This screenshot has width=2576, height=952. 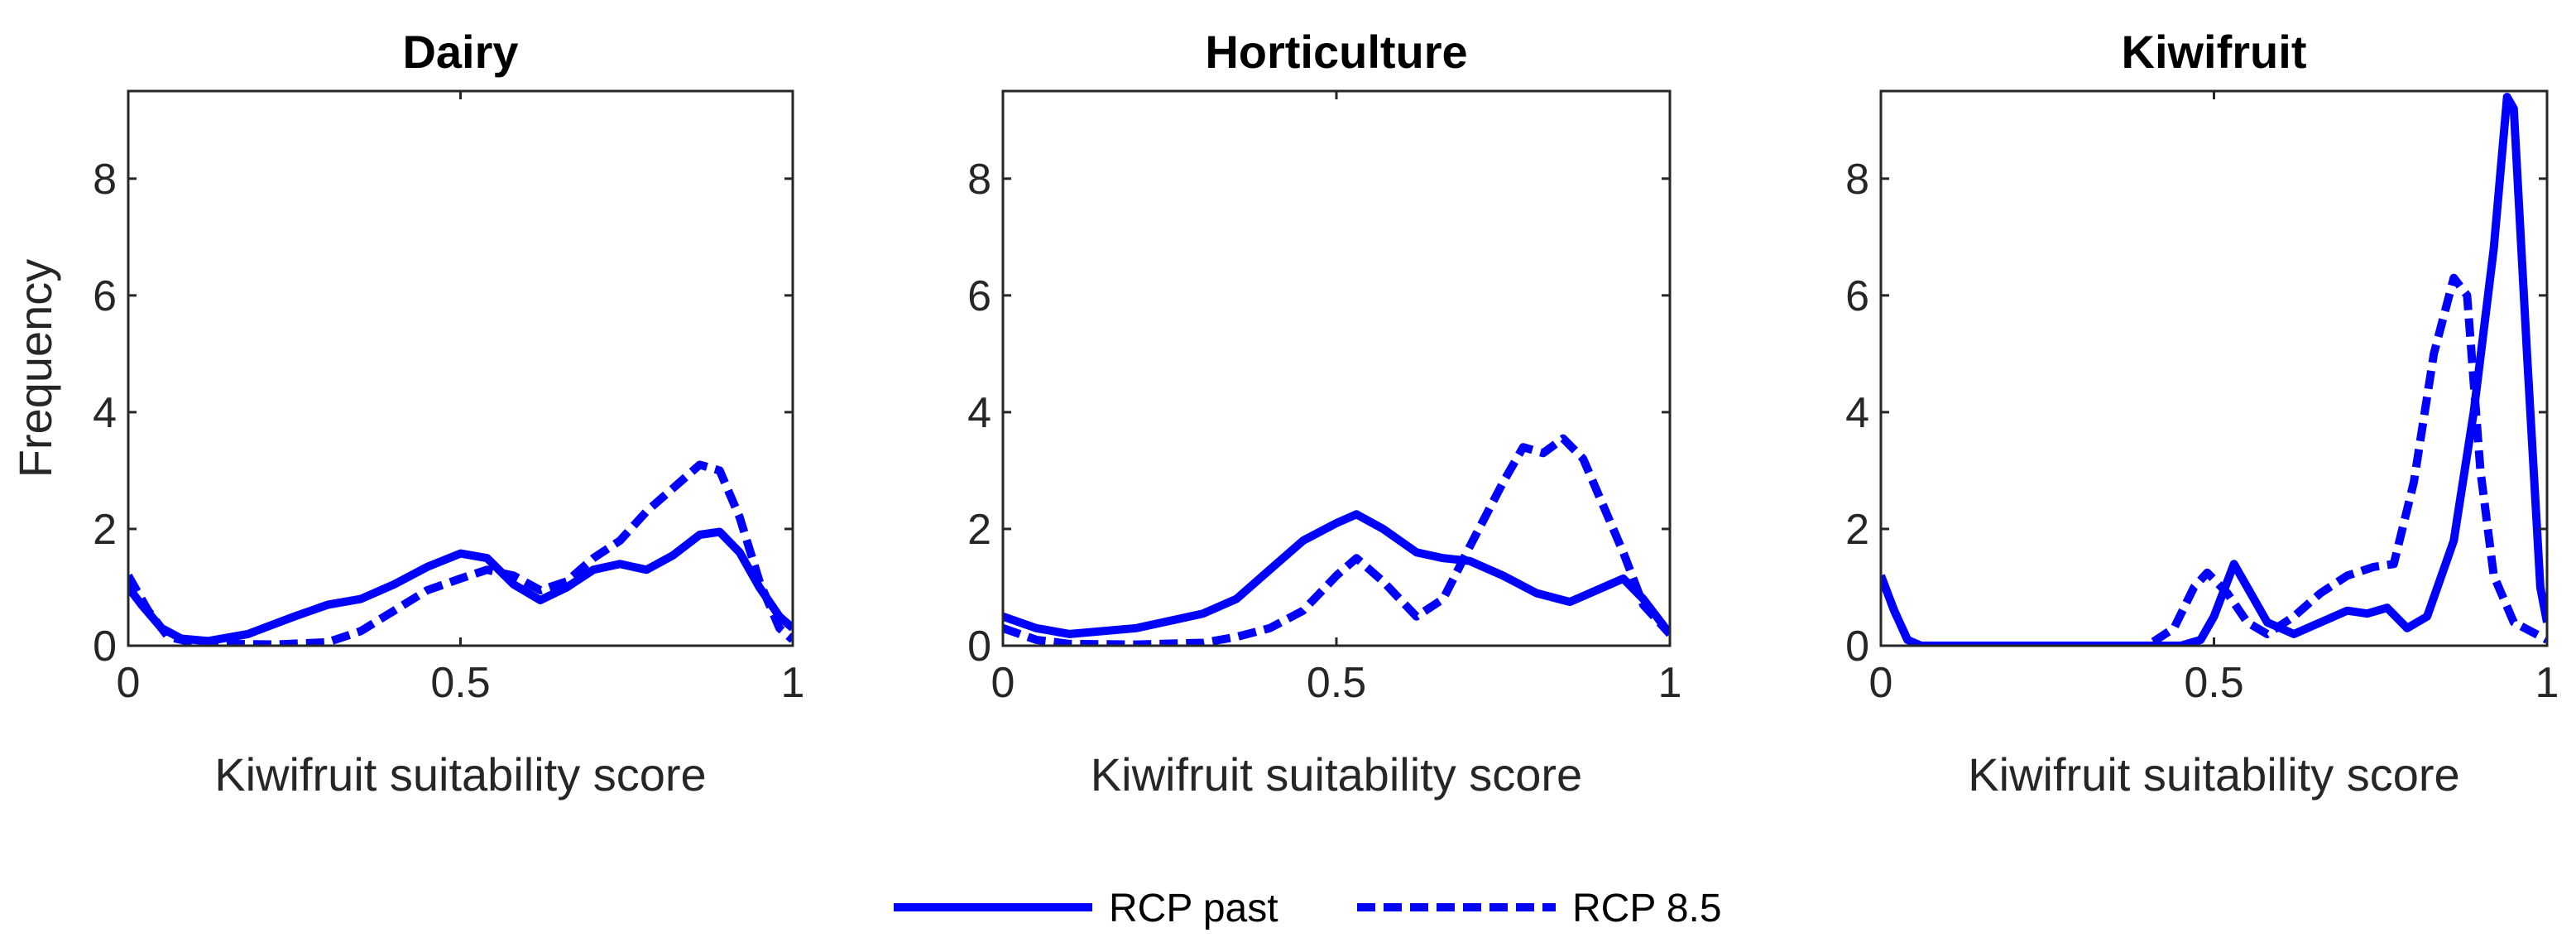 I want to click on panel-title-kiwifruit: Kiwifruit, so click(x=2215, y=52).